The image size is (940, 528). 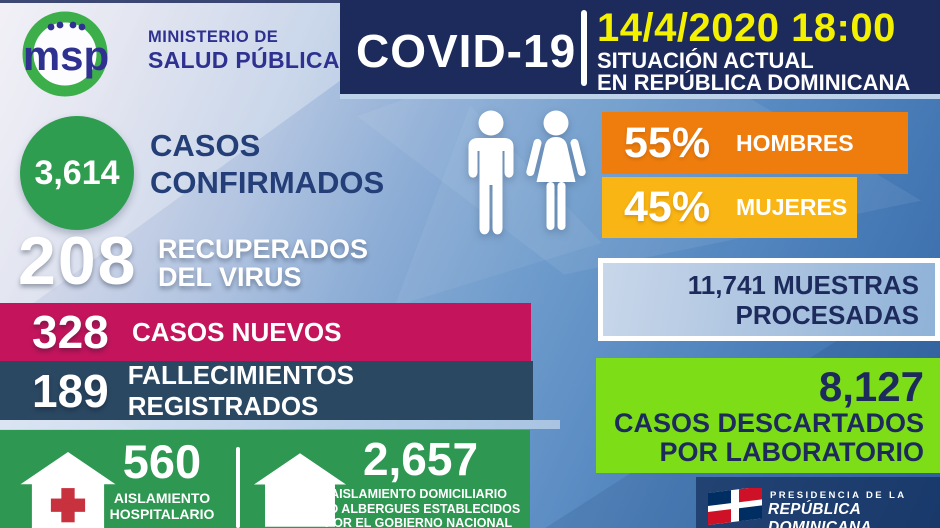 I want to click on page-title: COVID-19, so click(x=466, y=51).